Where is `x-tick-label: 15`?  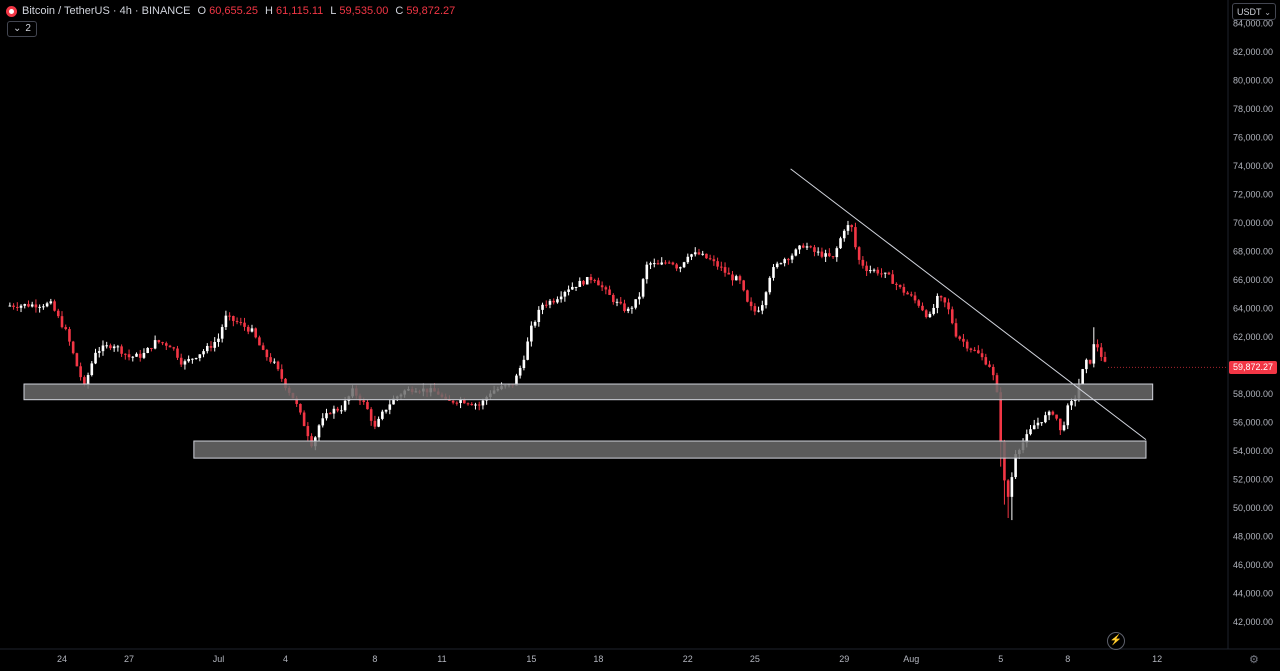
x-tick-label: 15 is located at coordinates (531, 659).